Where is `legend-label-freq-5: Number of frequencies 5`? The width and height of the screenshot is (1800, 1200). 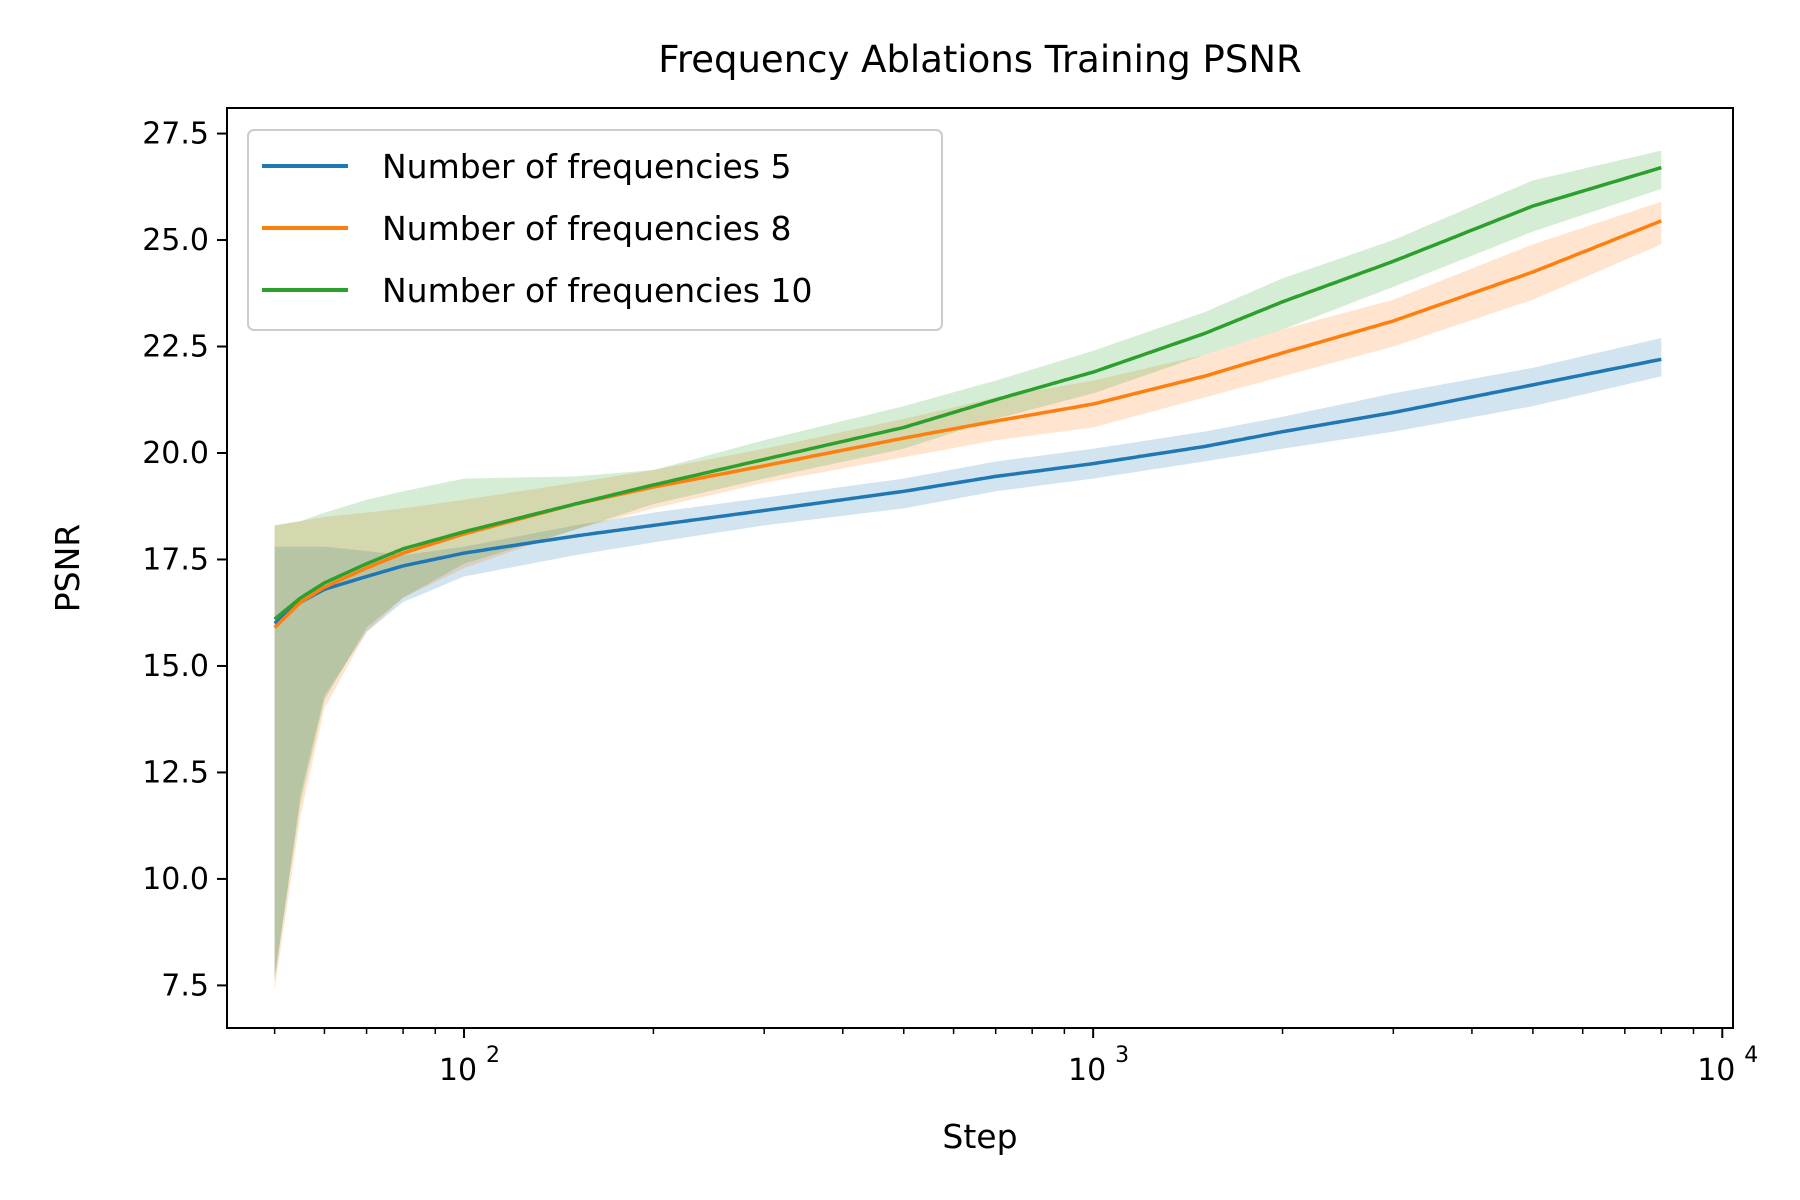 legend-label-freq-5: Number of frequencies 5 is located at coordinates (587, 166).